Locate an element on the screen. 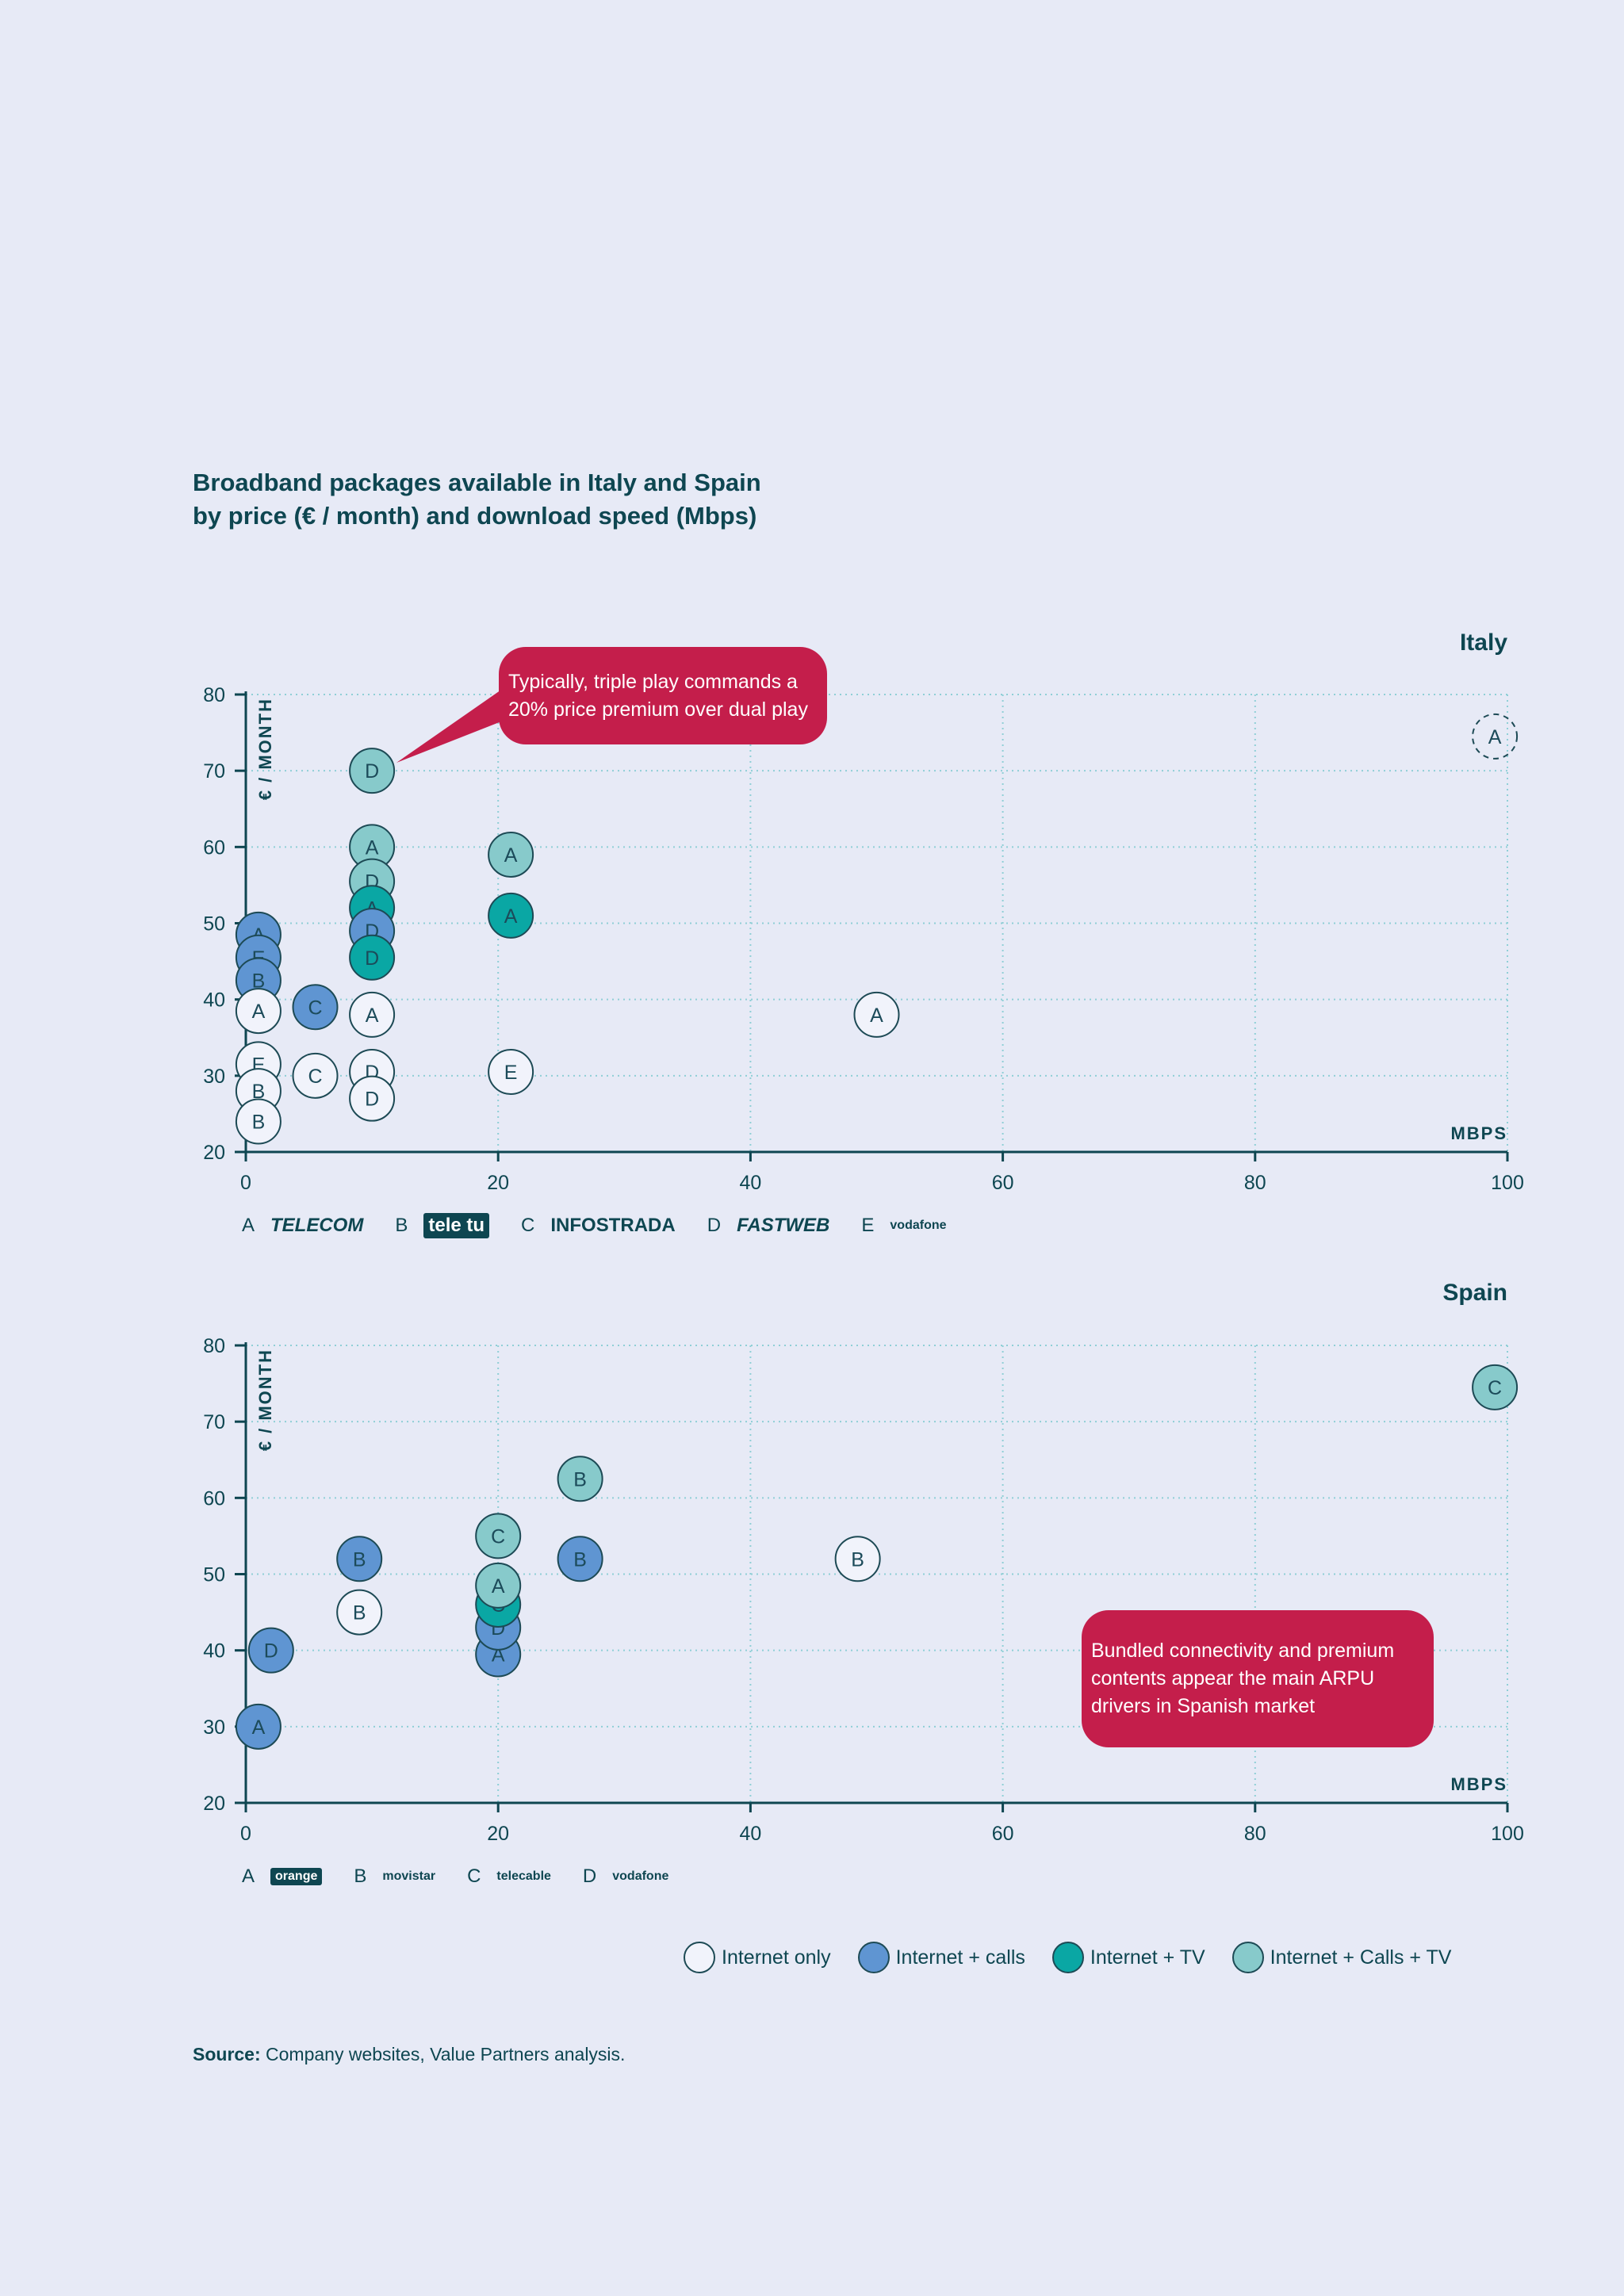 The image size is (1624, 2296). teletu-logo: tele tu is located at coordinates (456, 1226).